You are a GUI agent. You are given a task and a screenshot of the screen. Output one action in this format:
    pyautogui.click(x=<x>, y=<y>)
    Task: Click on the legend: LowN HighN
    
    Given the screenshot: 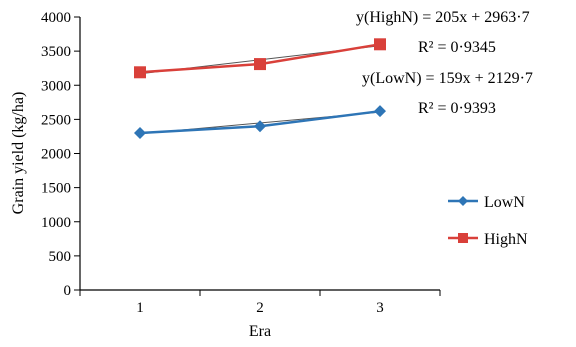 What is the action you would take?
    pyautogui.click(x=488, y=221)
    